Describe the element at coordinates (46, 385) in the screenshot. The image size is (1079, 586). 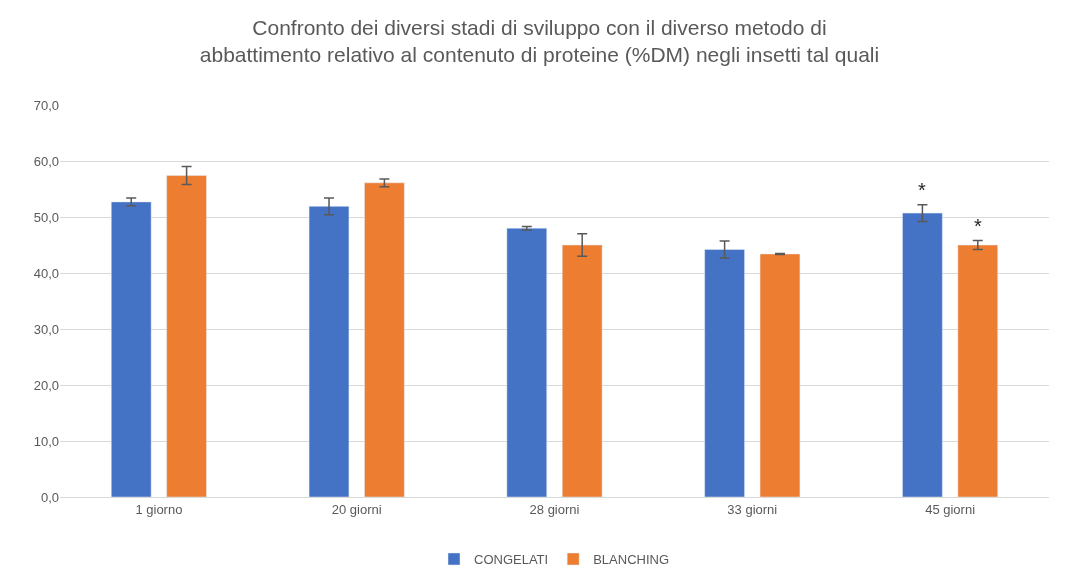
I see `y-tick-label: 20,0` at that location.